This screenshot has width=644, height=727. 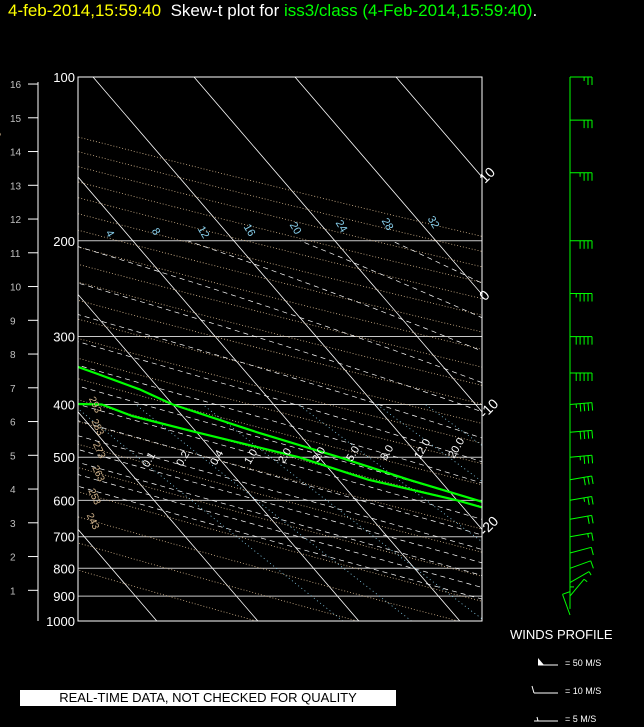 I want to click on mixing-ratio-label: 0.1, so click(x=149, y=459).